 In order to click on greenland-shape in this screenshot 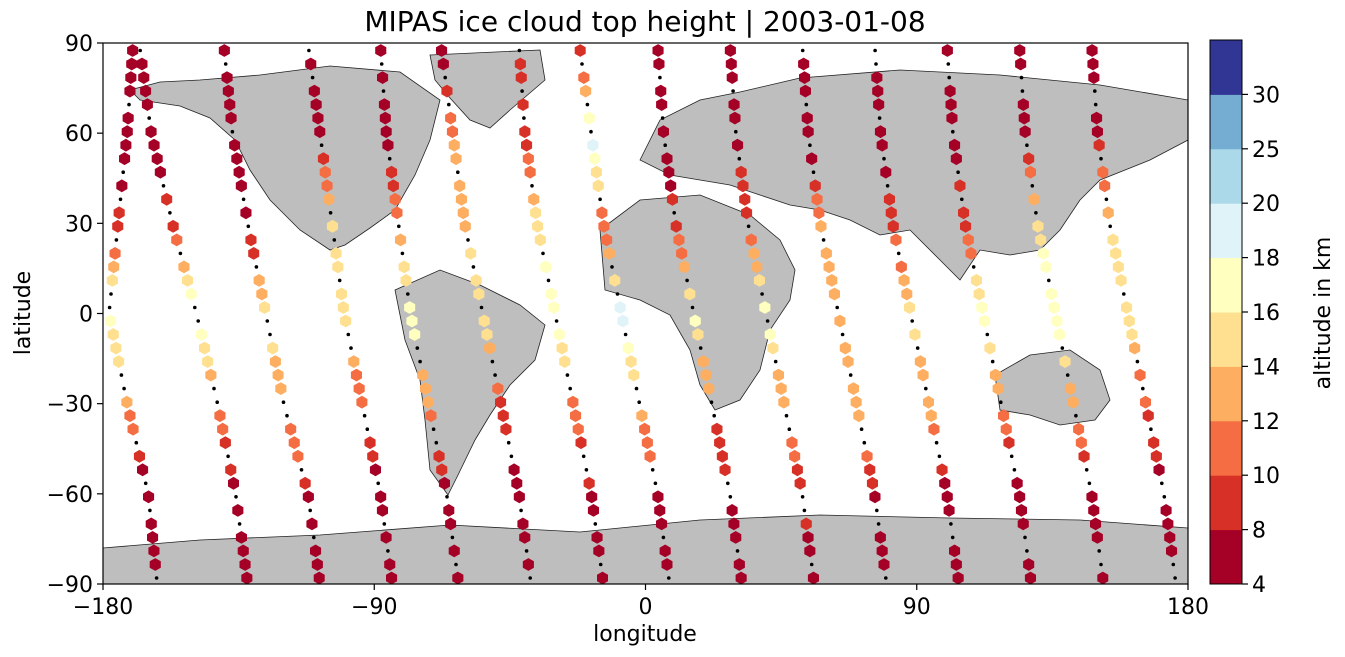, I will do `click(487, 89)`.